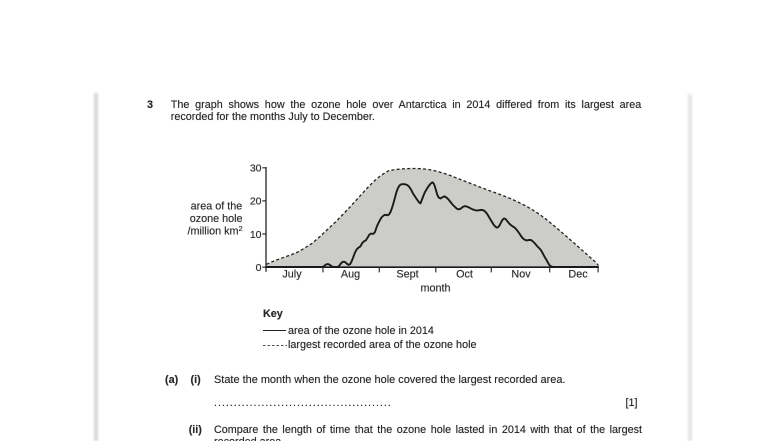  Describe the element at coordinates (256, 169) in the screenshot. I see `svg-text: 30` at that location.